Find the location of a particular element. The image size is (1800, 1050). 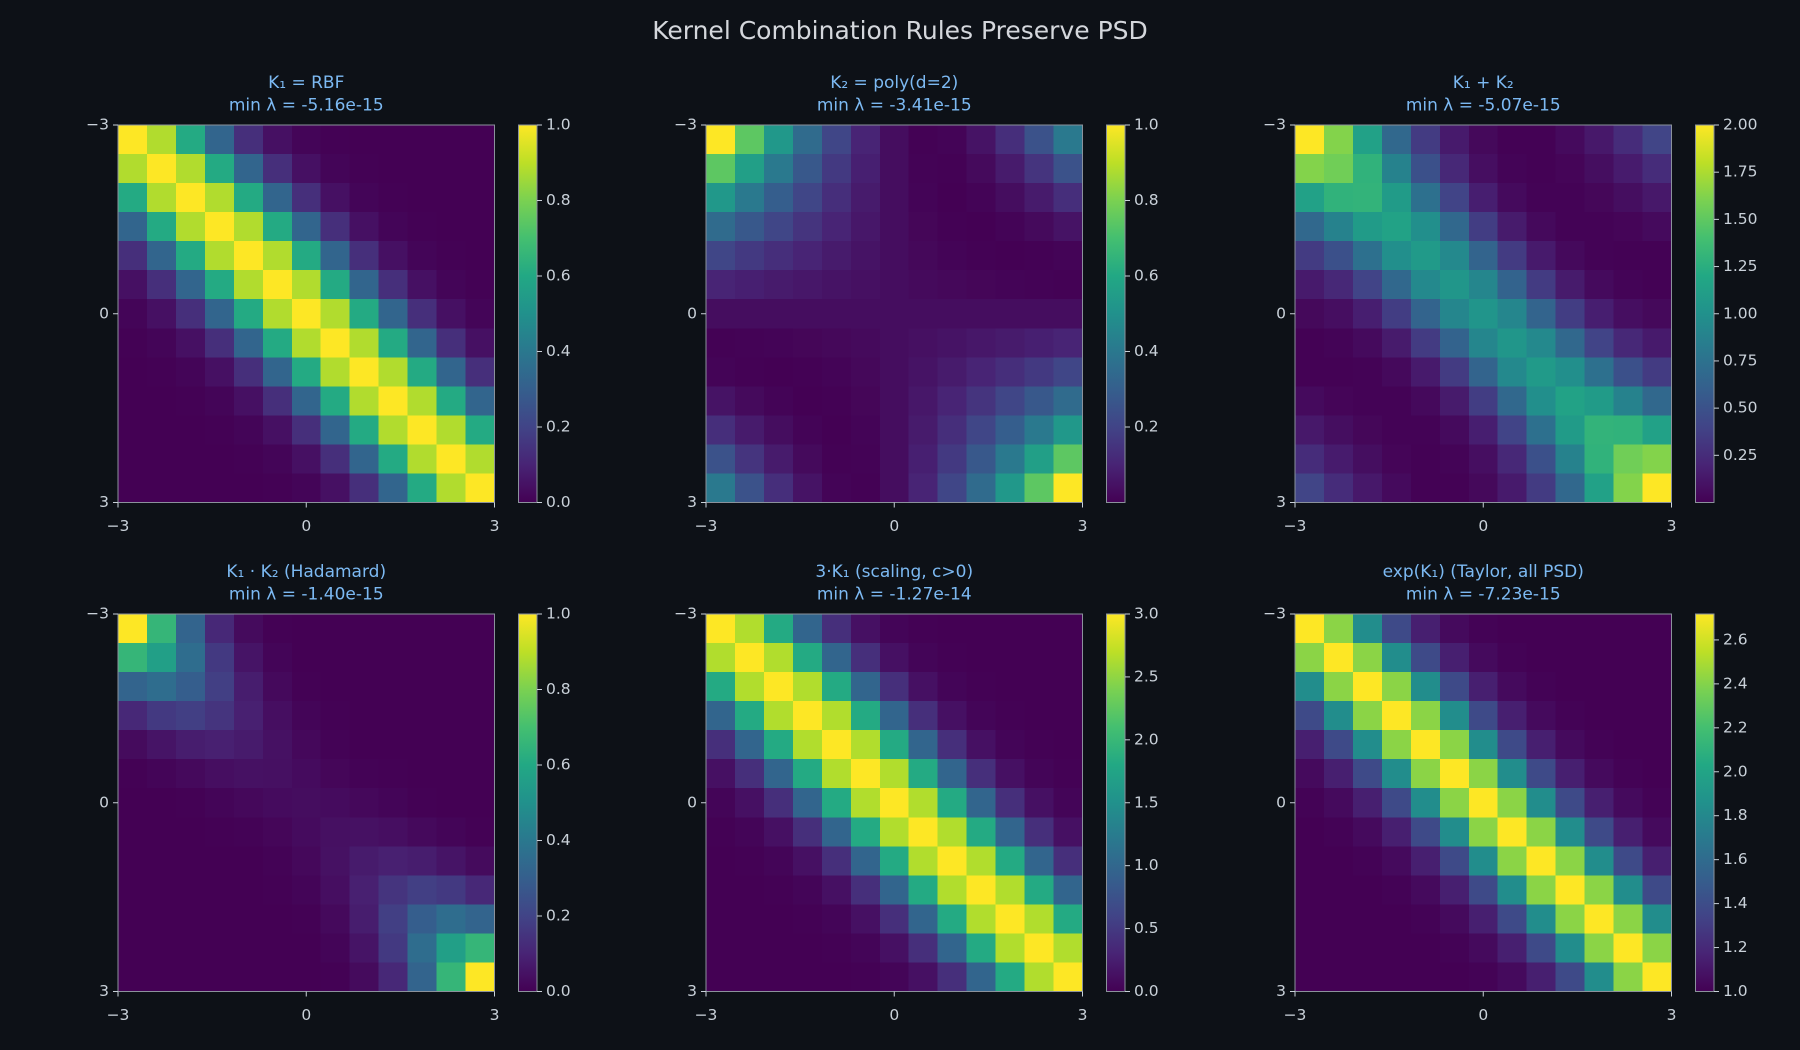

heatmap is located at coordinates (1484, 314).